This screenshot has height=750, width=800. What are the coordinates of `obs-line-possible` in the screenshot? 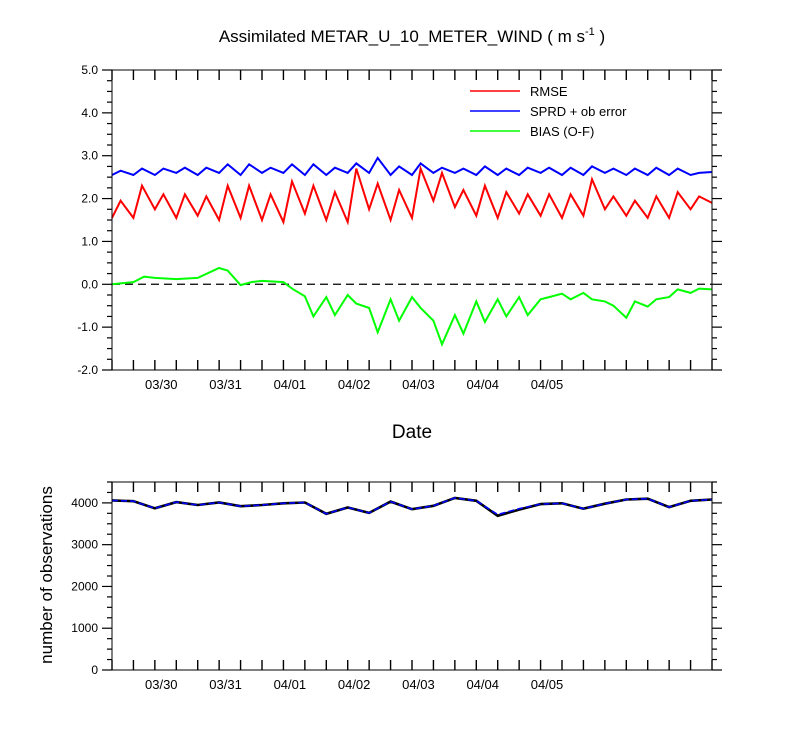 It's located at (412, 506).